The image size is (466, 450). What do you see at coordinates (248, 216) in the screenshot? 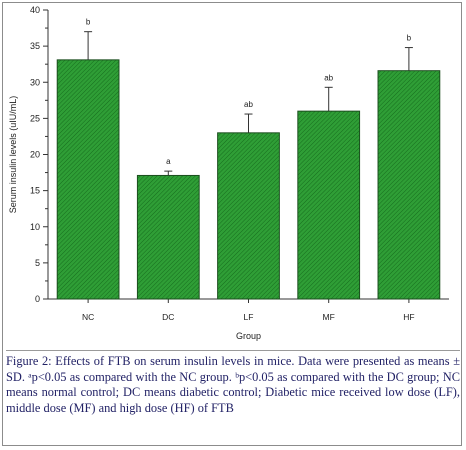
I see `bar-lf` at bounding box center [248, 216].